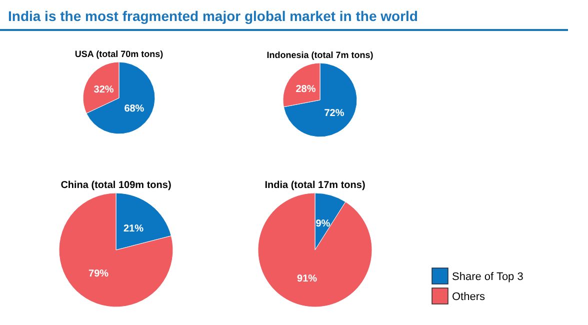 The height and width of the screenshot is (325, 588). Describe the element at coordinates (334, 113) in the screenshot. I see `data-label: 72%` at that location.